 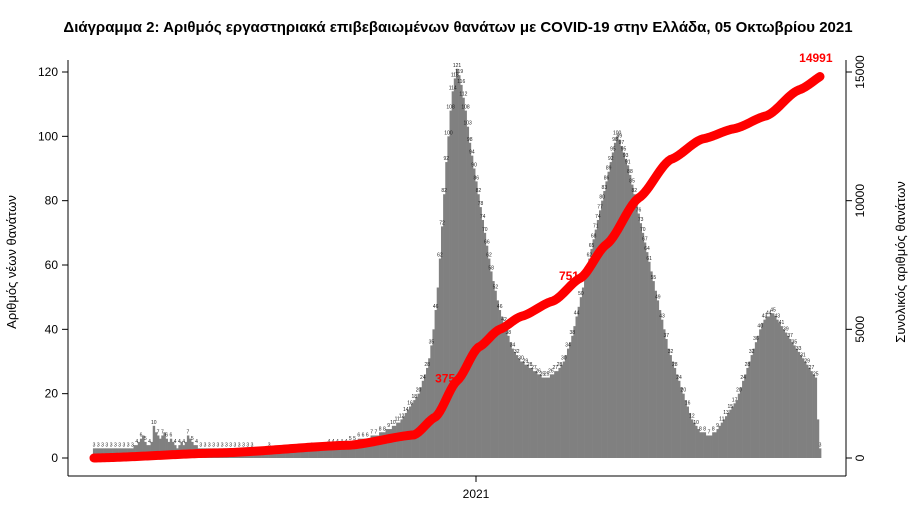 I want to click on bar-value-label: 64, so click(x=647, y=249).